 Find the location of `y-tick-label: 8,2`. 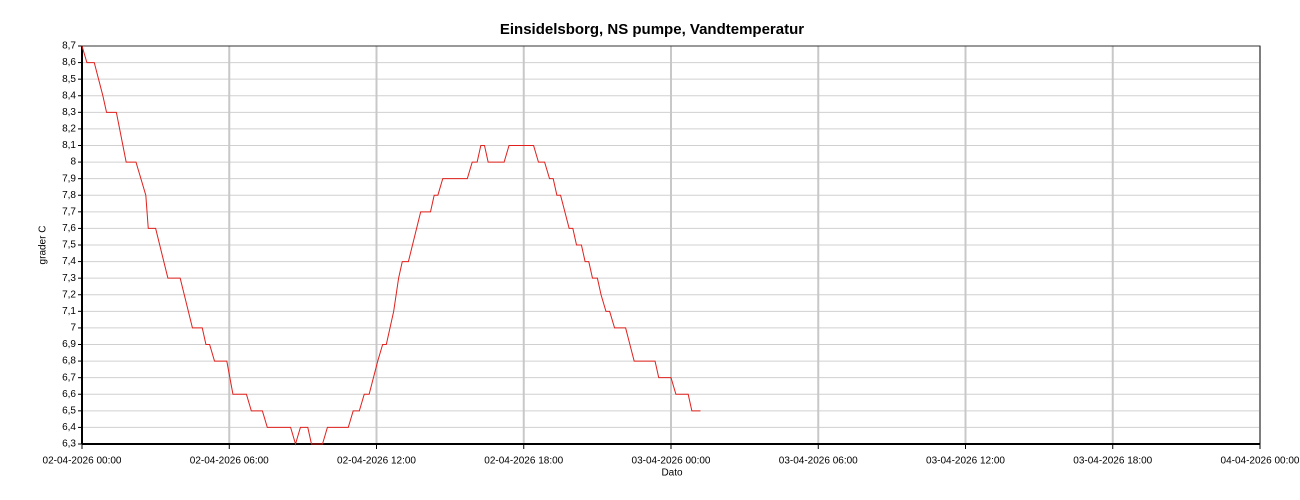

y-tick-label: 8,2 is located at coordinates (69, 129).